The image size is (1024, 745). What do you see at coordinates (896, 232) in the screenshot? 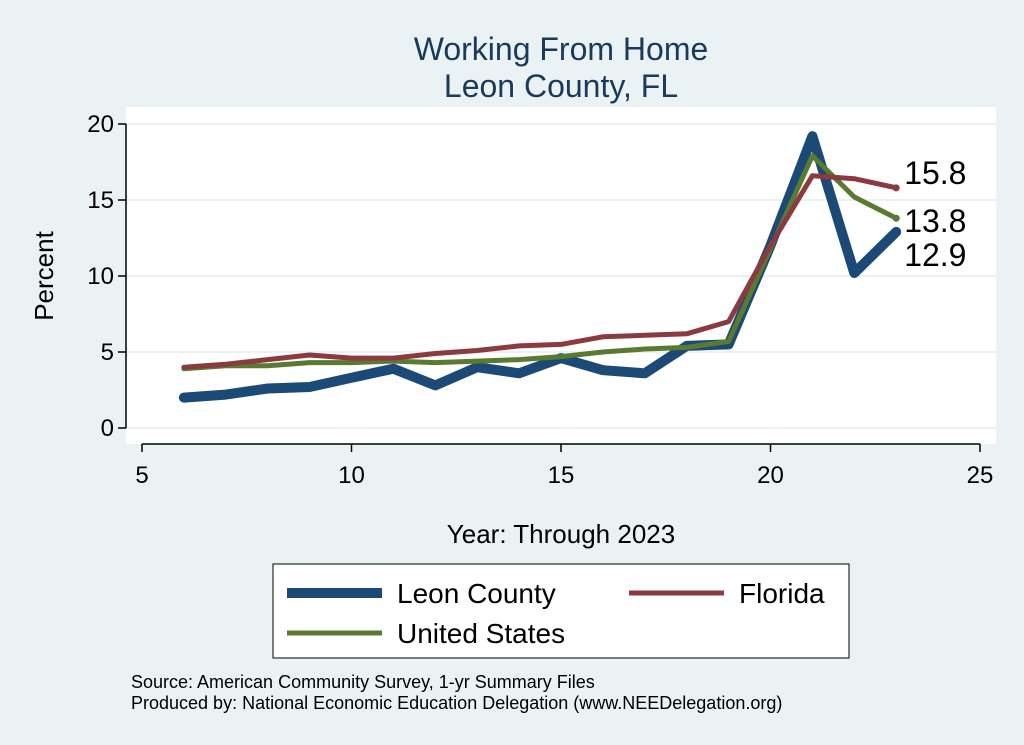
I see `end-point-leon-county` at bounding box center [896, 232].